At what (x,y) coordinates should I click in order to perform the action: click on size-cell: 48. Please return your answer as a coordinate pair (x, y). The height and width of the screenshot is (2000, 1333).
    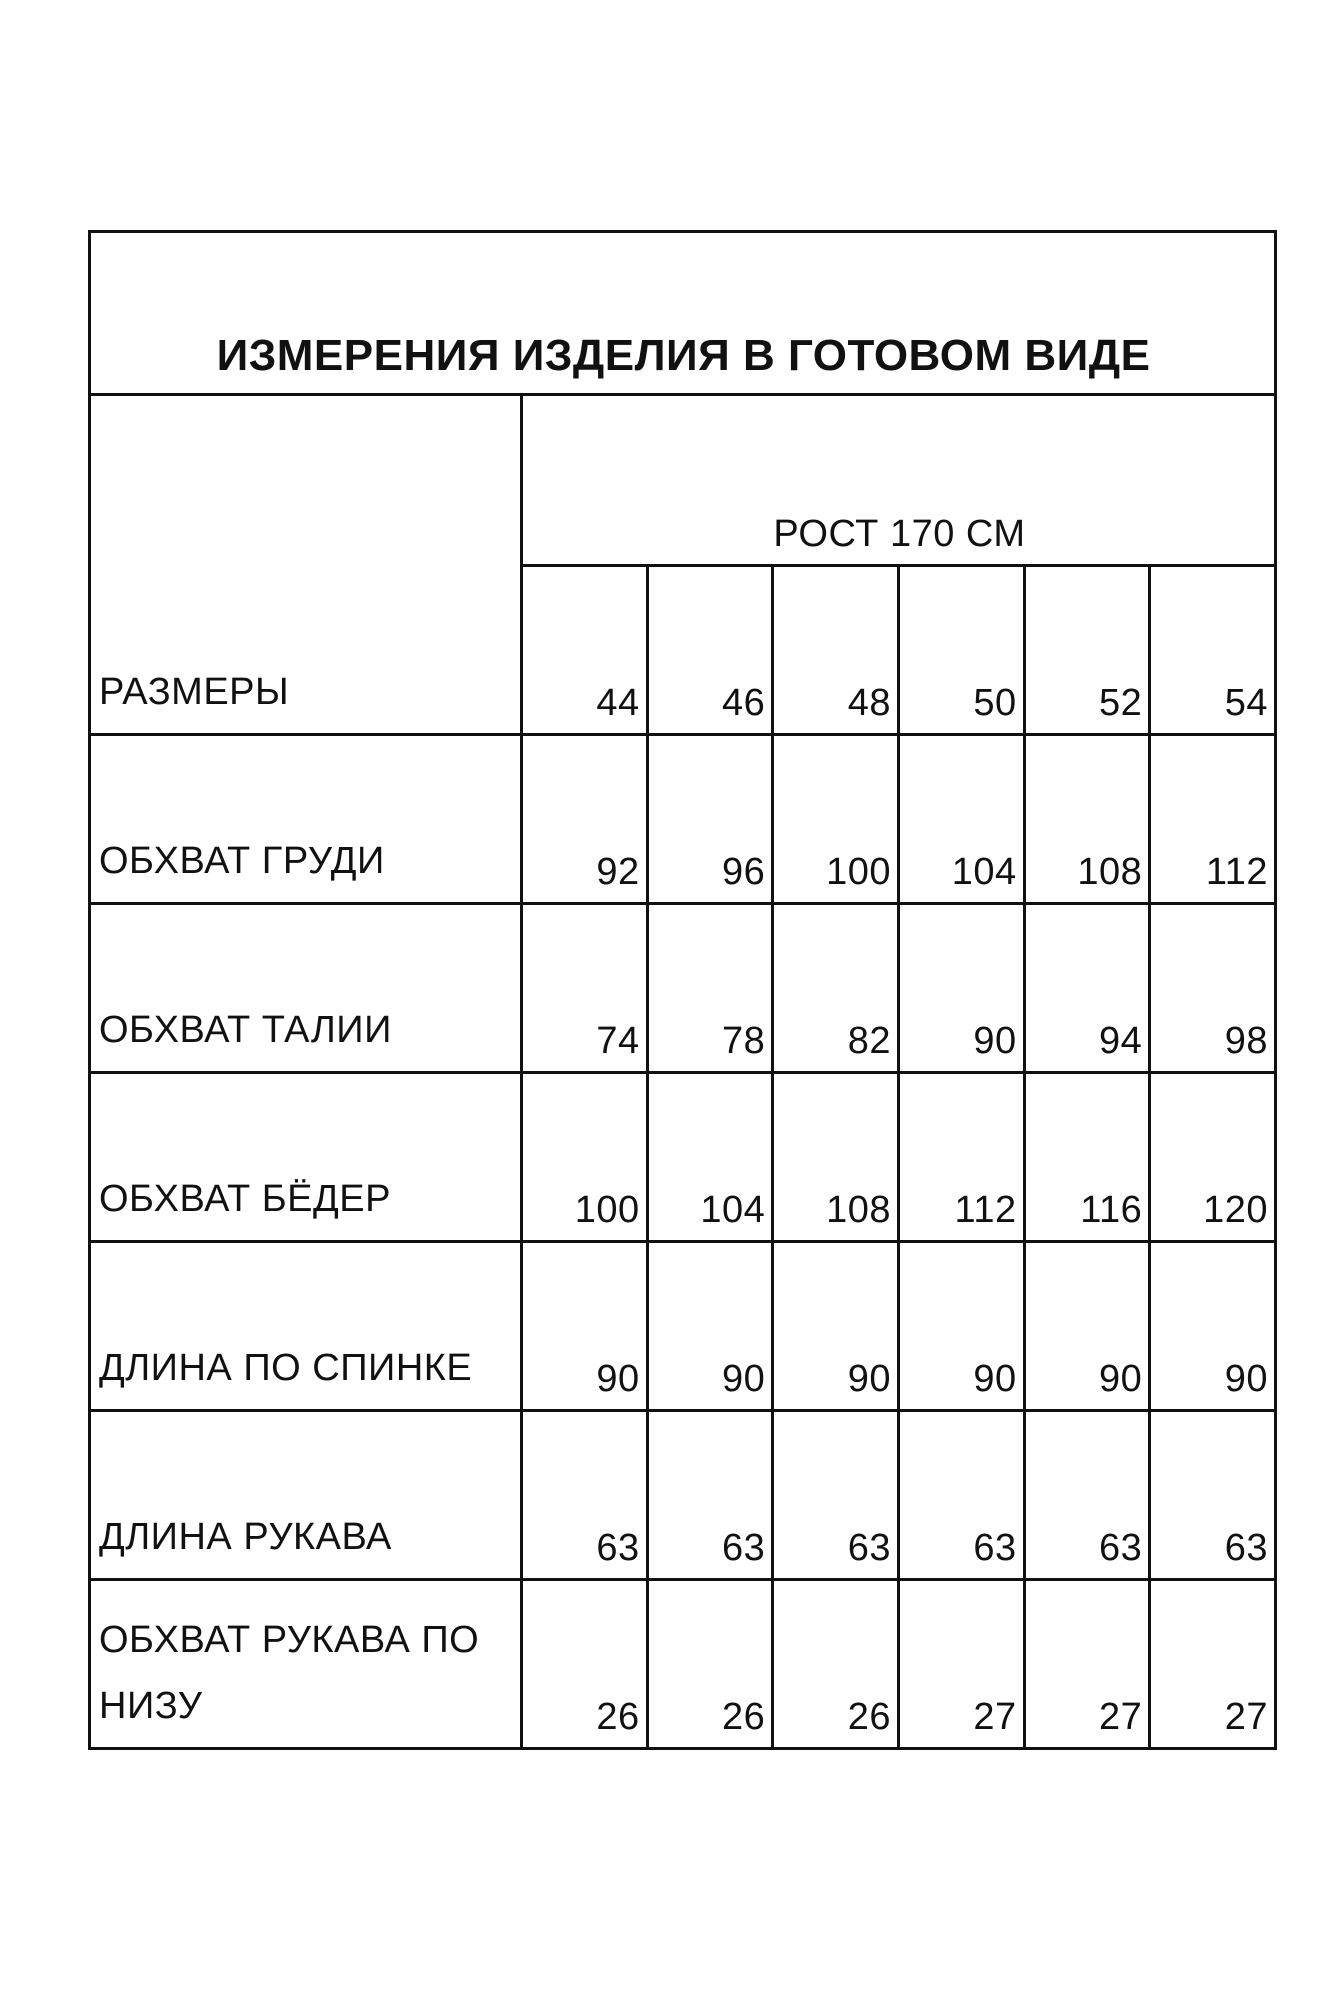
    Looking at the image, I should click on (835, 650).